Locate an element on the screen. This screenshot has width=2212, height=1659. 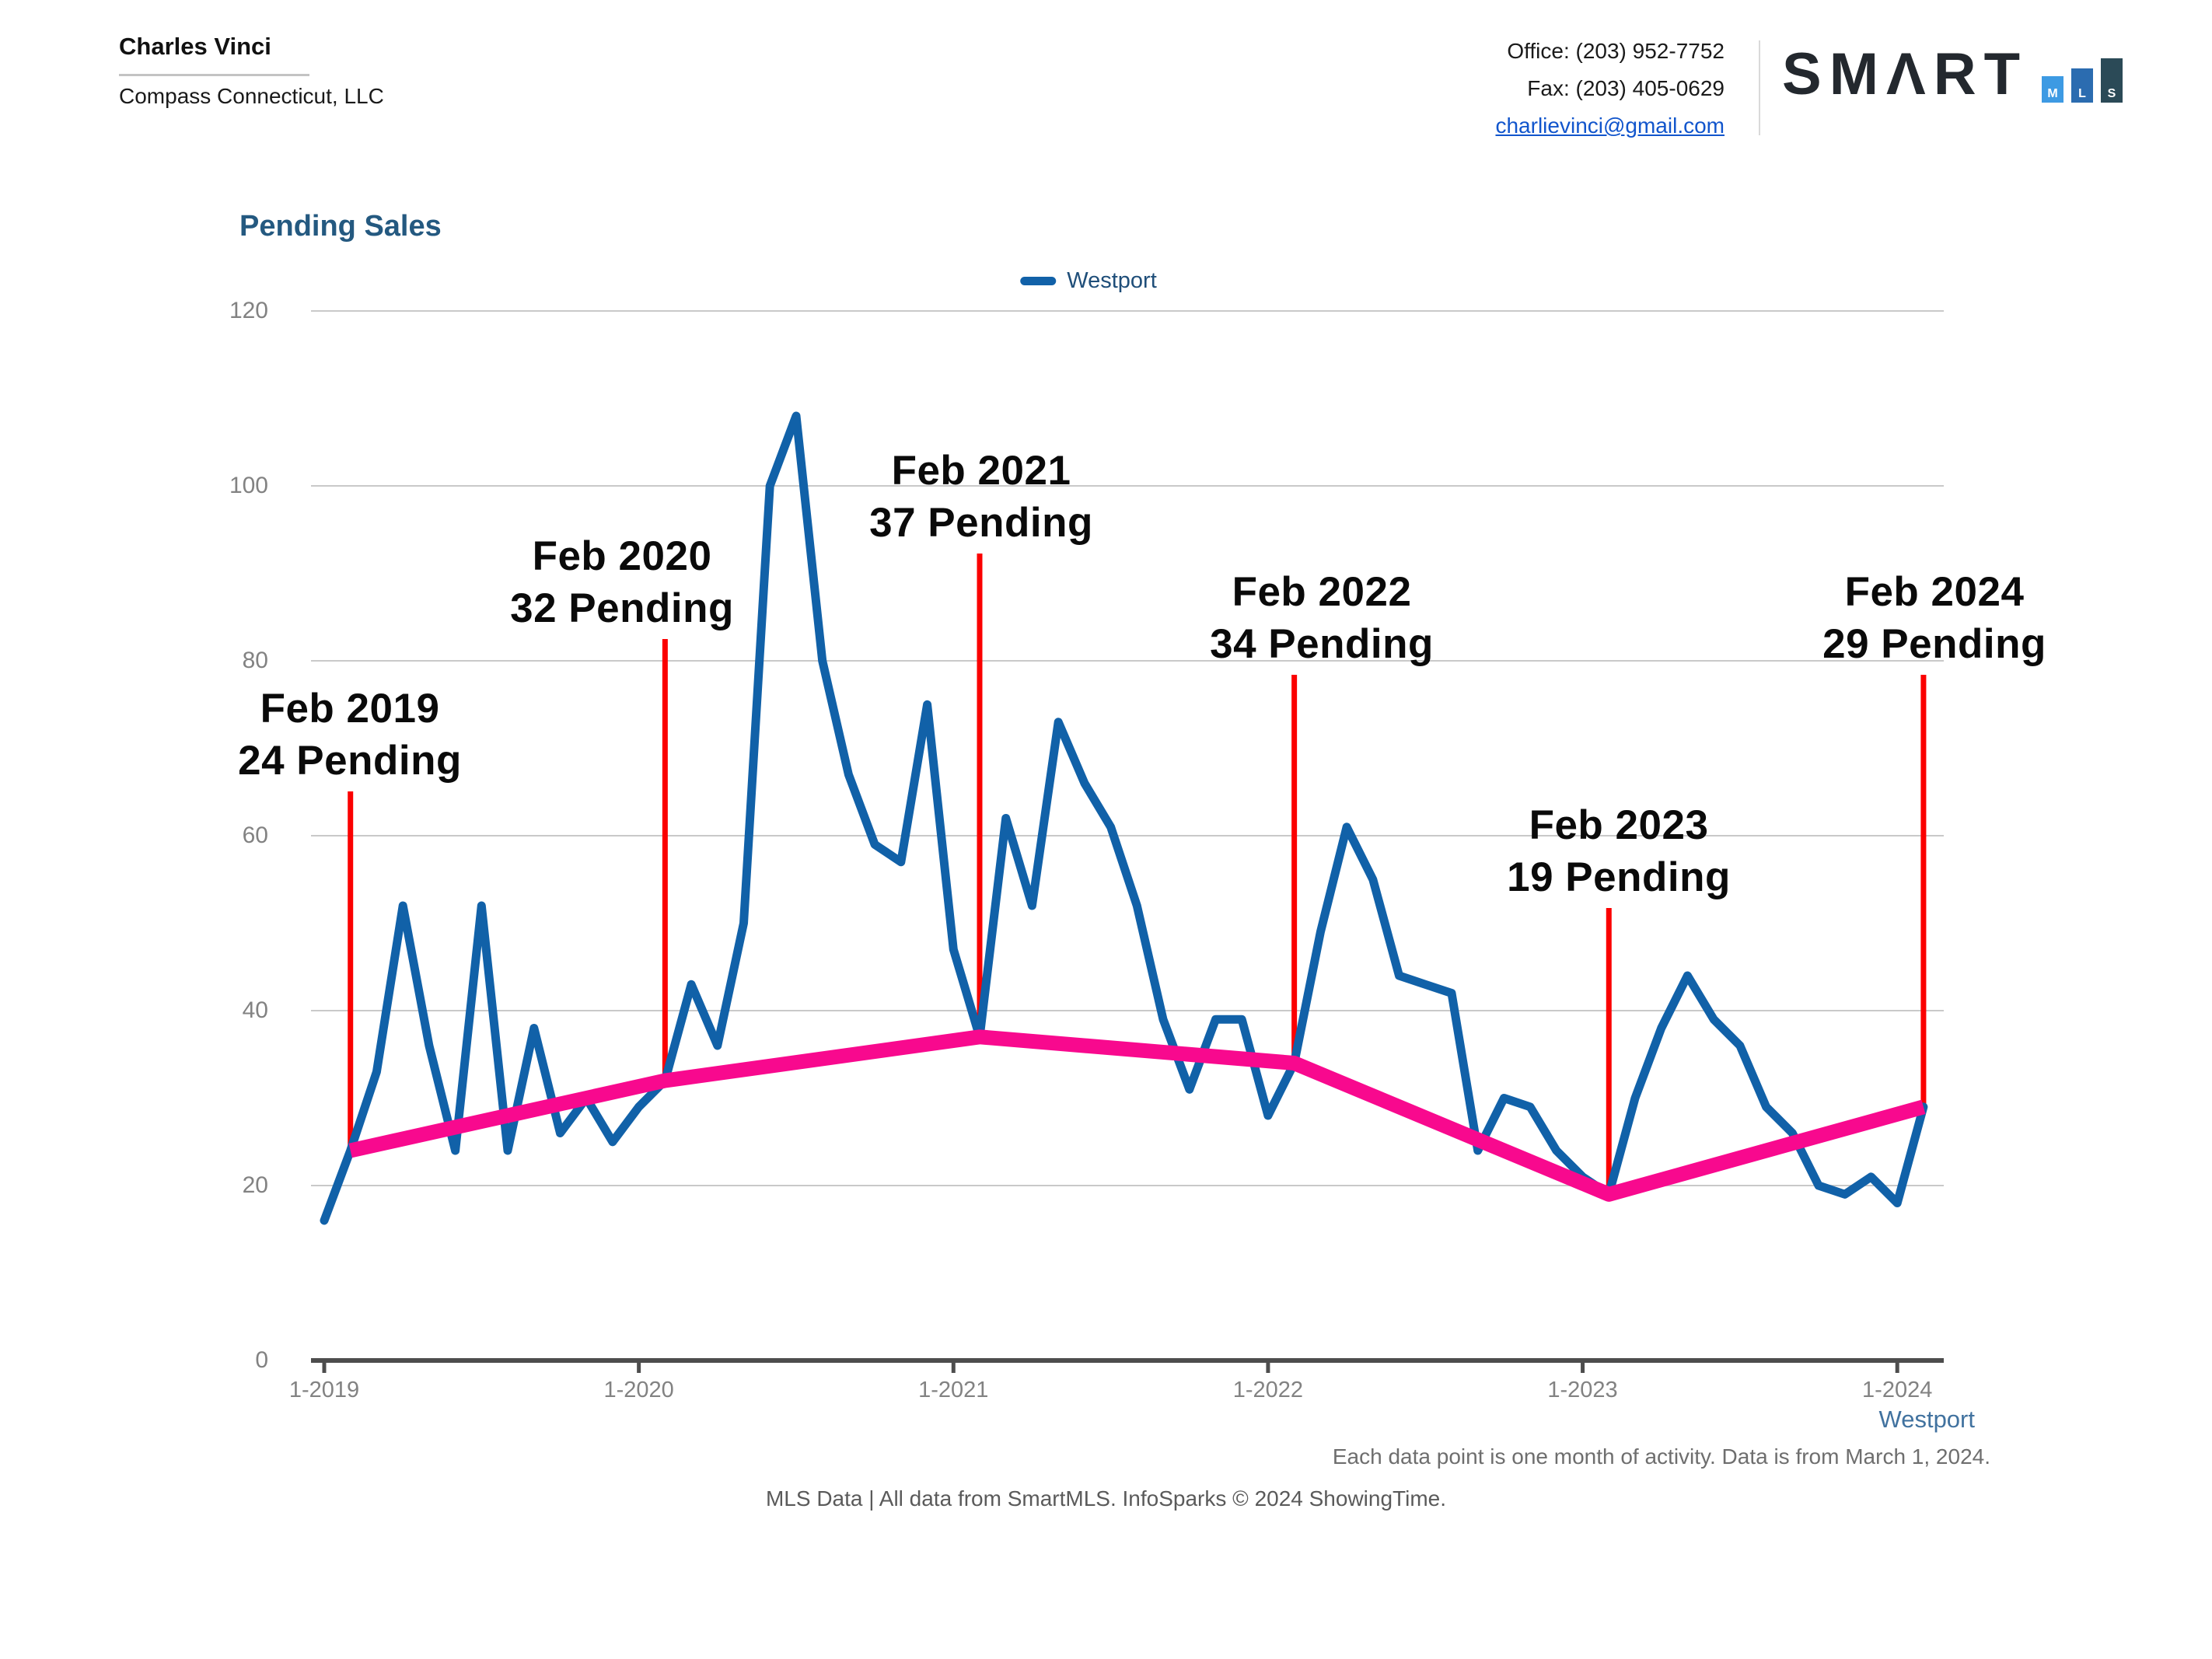
x-axis-label-1-2022: 1-2022 is located at coordinates (1268, 1390).